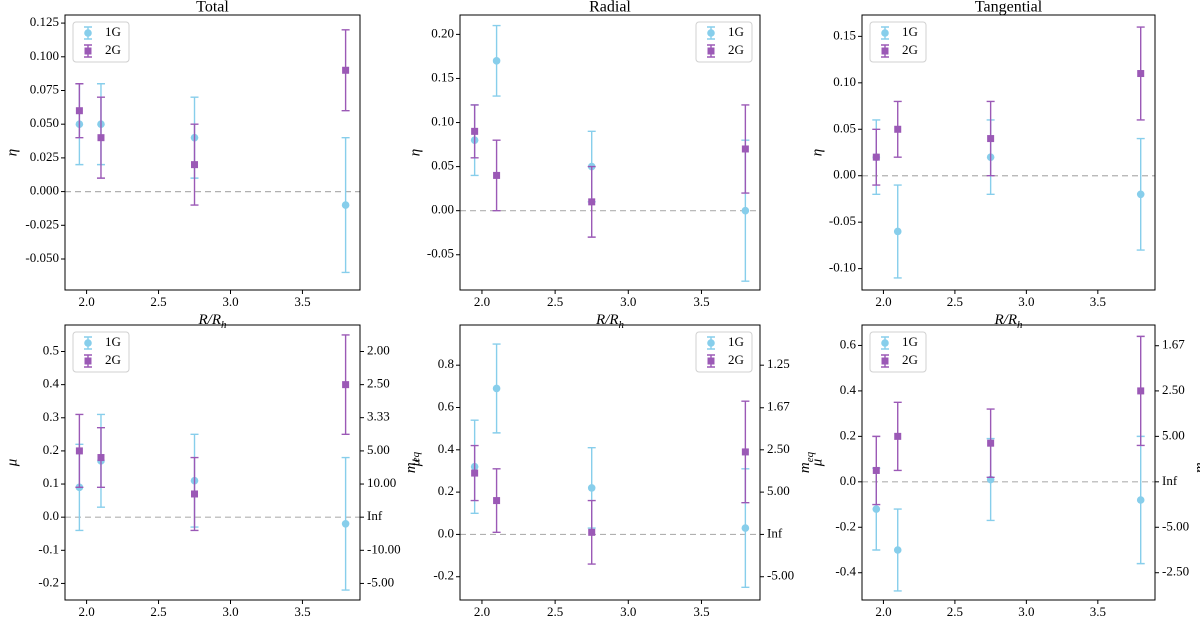  What do you see at coordinates (848, 343) in the screenshot?
I see `y-tick-label: 0.6` at bounding box center [848, 343].